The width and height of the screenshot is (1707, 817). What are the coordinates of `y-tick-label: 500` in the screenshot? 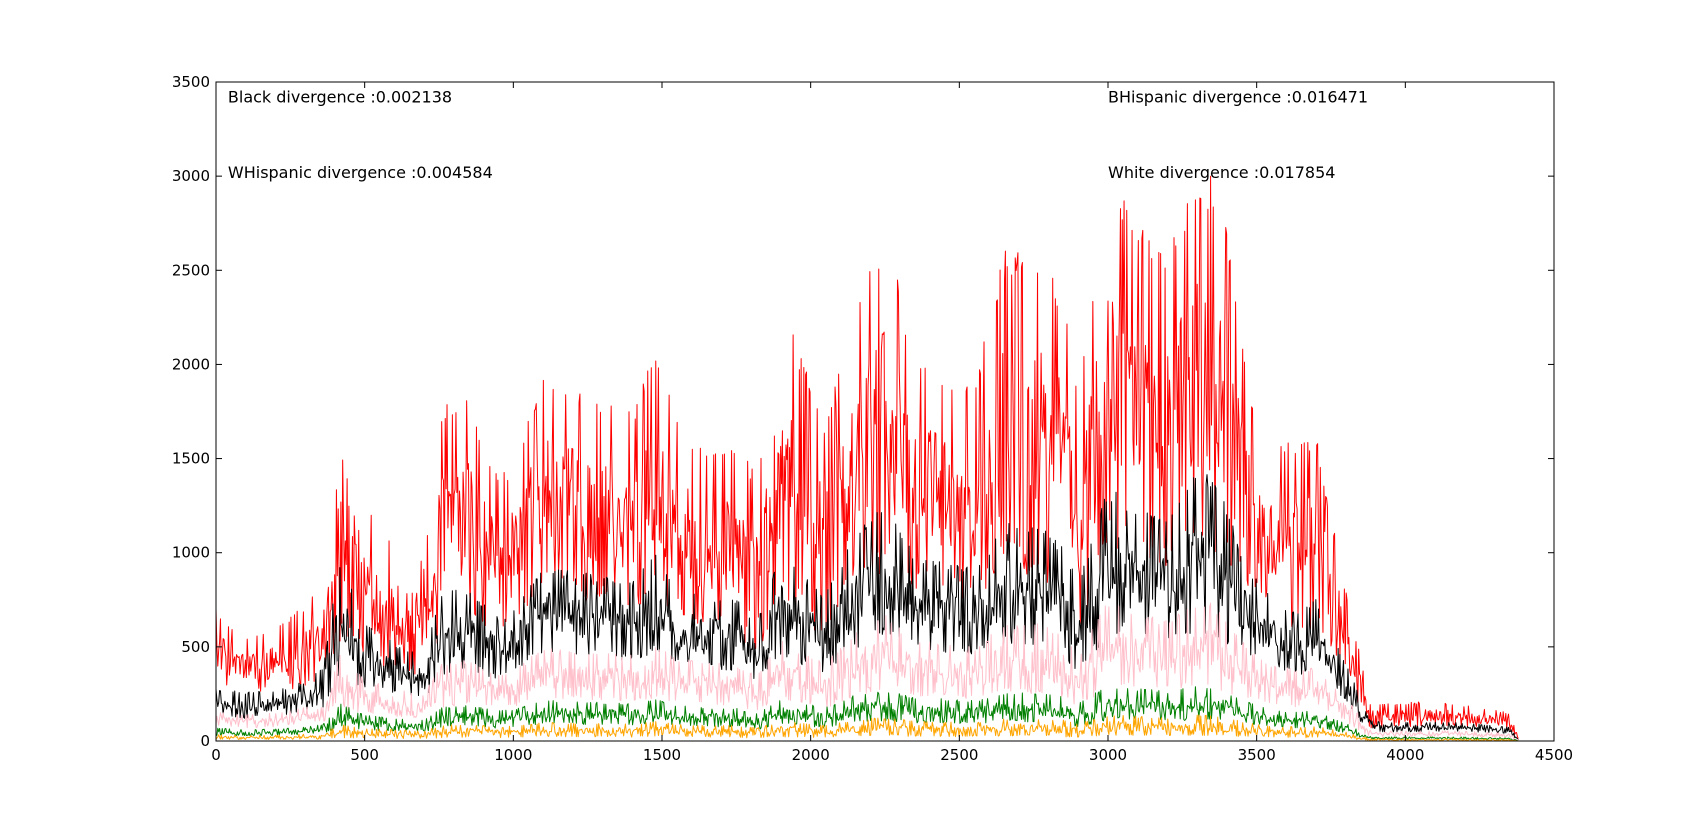 It's located at (195, 647).